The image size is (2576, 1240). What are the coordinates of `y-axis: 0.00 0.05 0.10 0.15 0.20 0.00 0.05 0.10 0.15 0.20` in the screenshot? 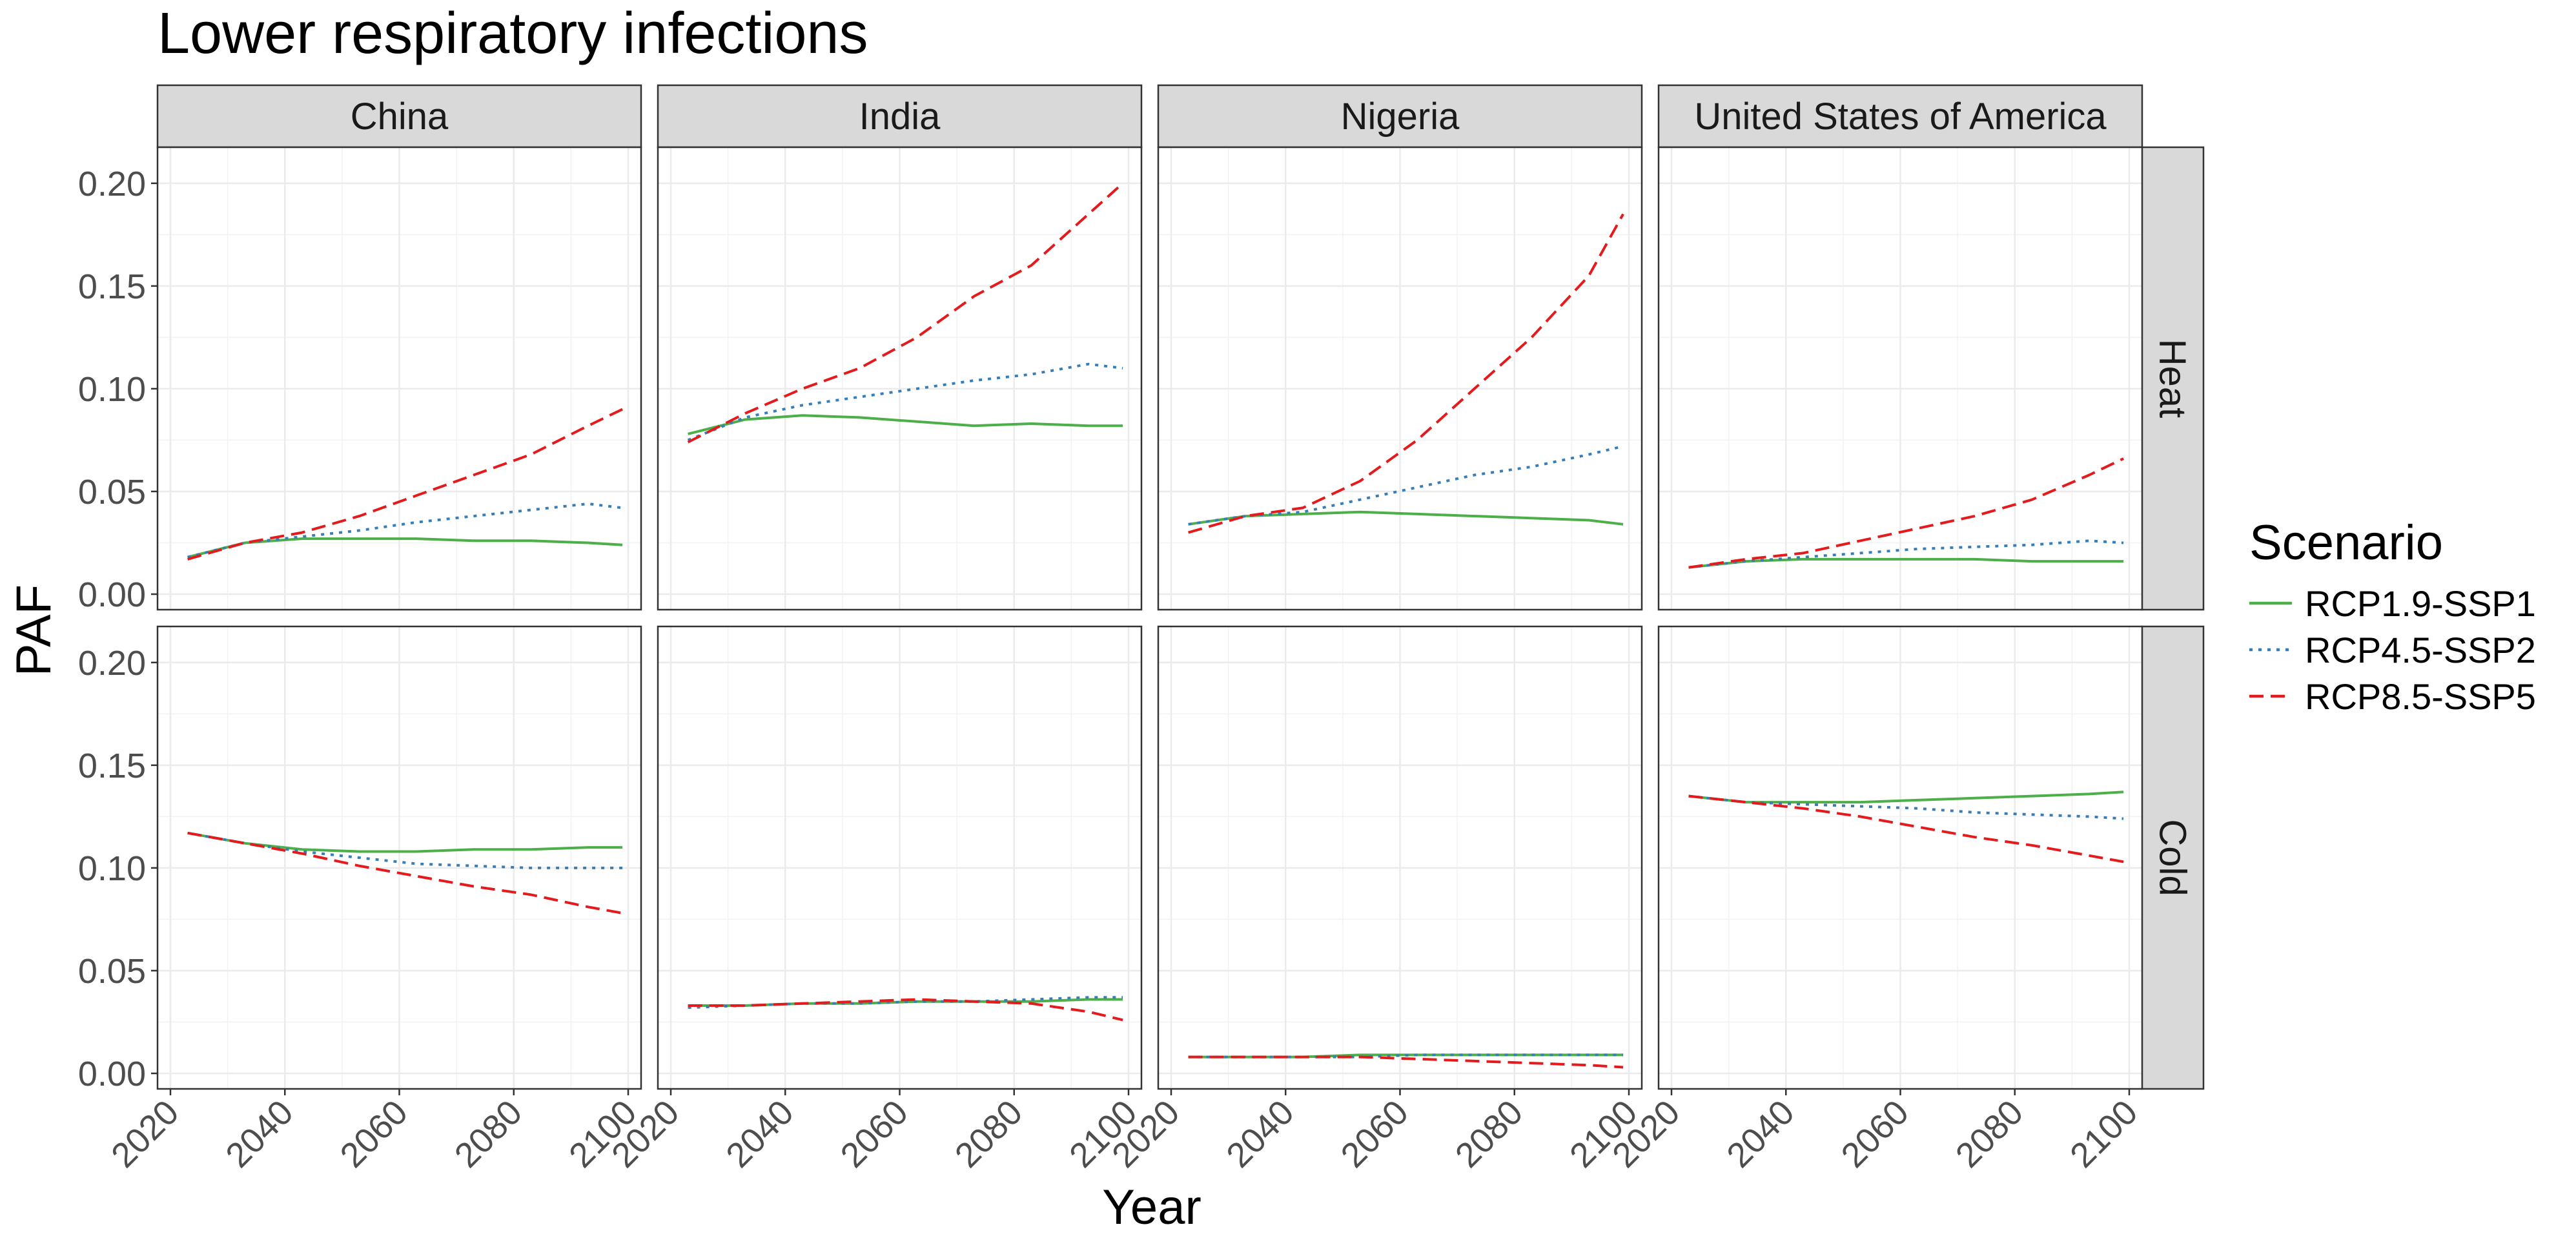 It's located at (118, 629).